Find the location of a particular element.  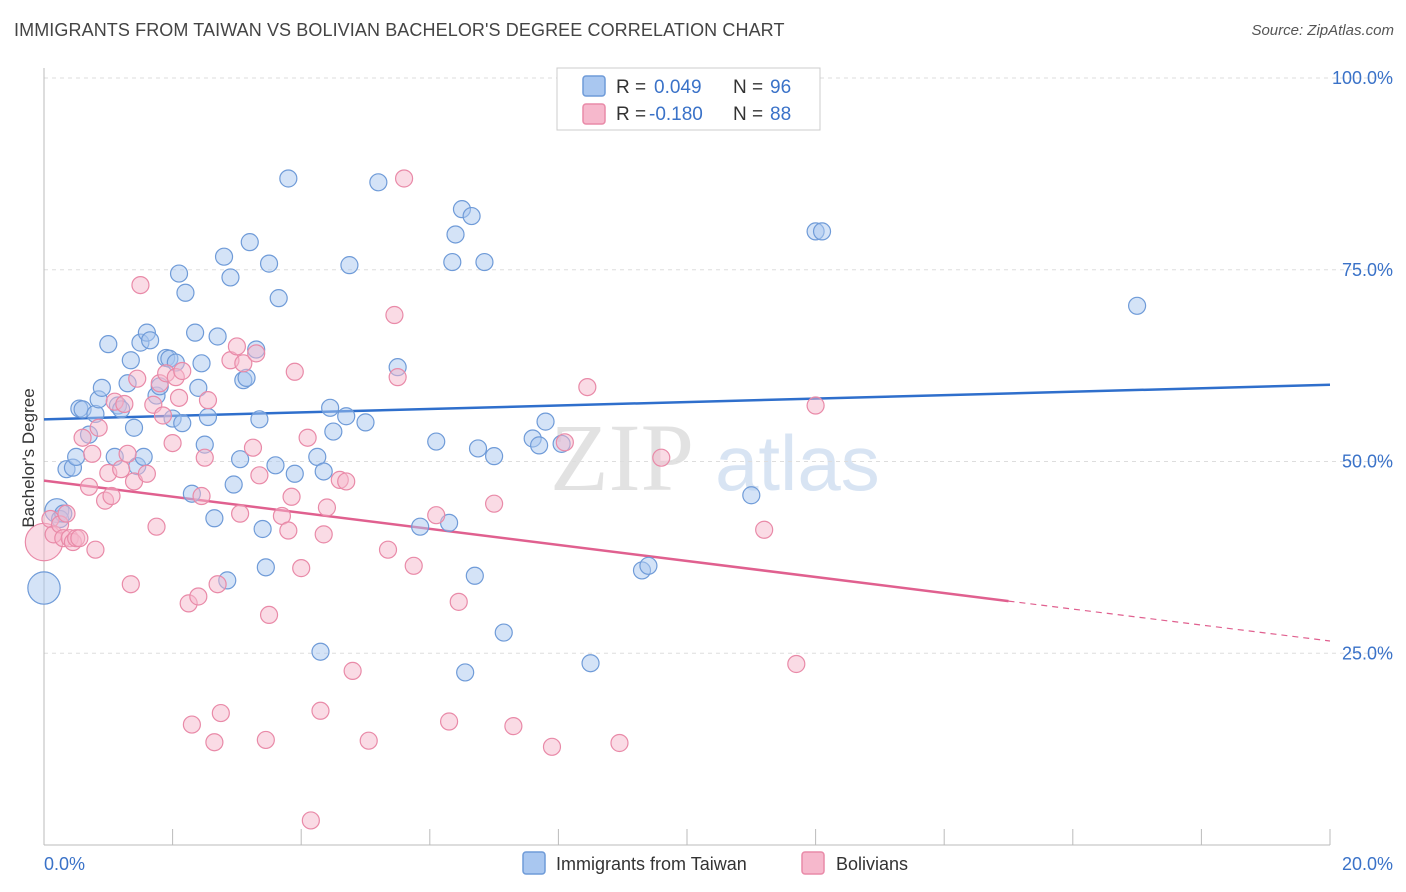

y-tick-label: 25.0% is located at coordinates (1367, 653).